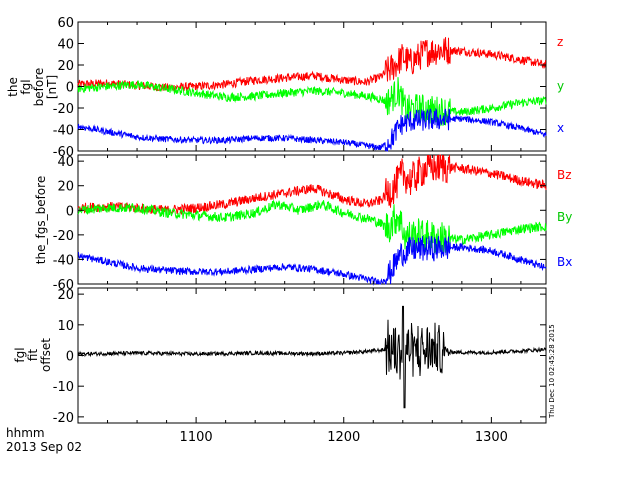  Describe the element at coordinates (312, 227) in the screenshot. I see `series-line-by` at that location.